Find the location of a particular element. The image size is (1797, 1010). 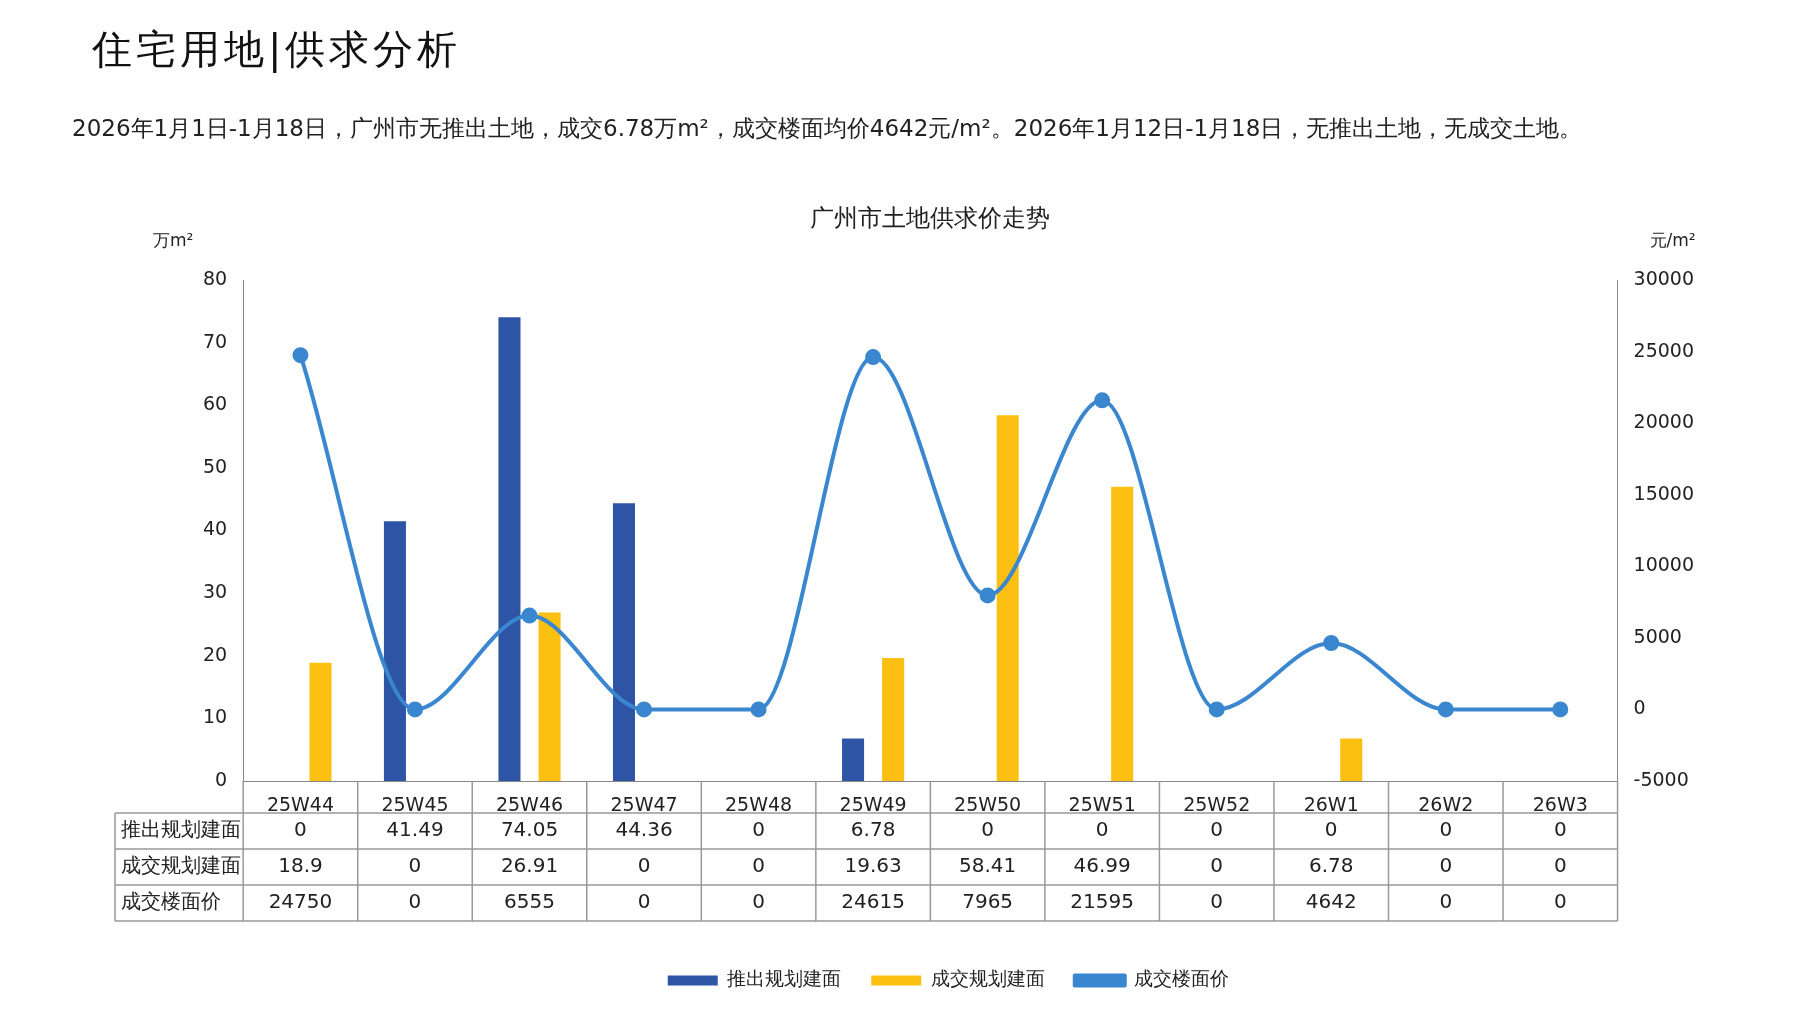

text: 成交规划建面 is located at coordinates (181, 865).